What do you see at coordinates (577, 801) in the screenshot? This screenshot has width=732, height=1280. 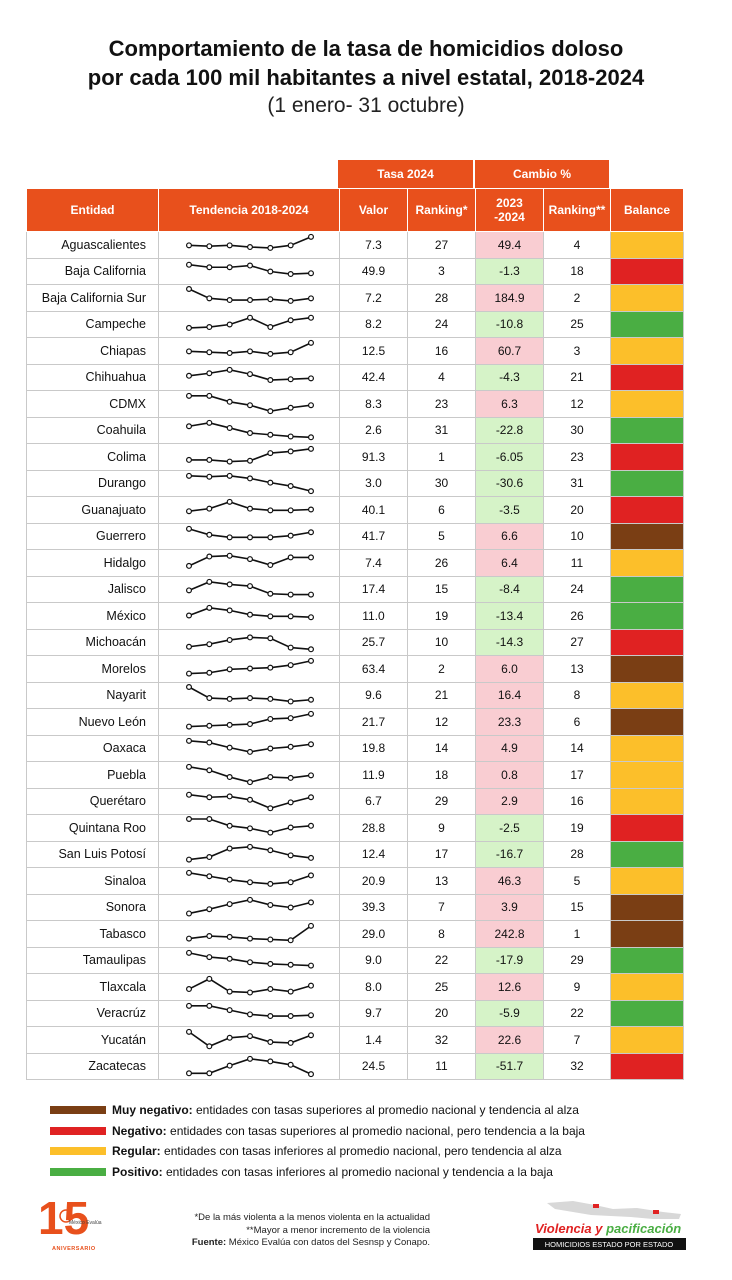 I see `cell-ranking2: 16` at bounding box center [577, 801].